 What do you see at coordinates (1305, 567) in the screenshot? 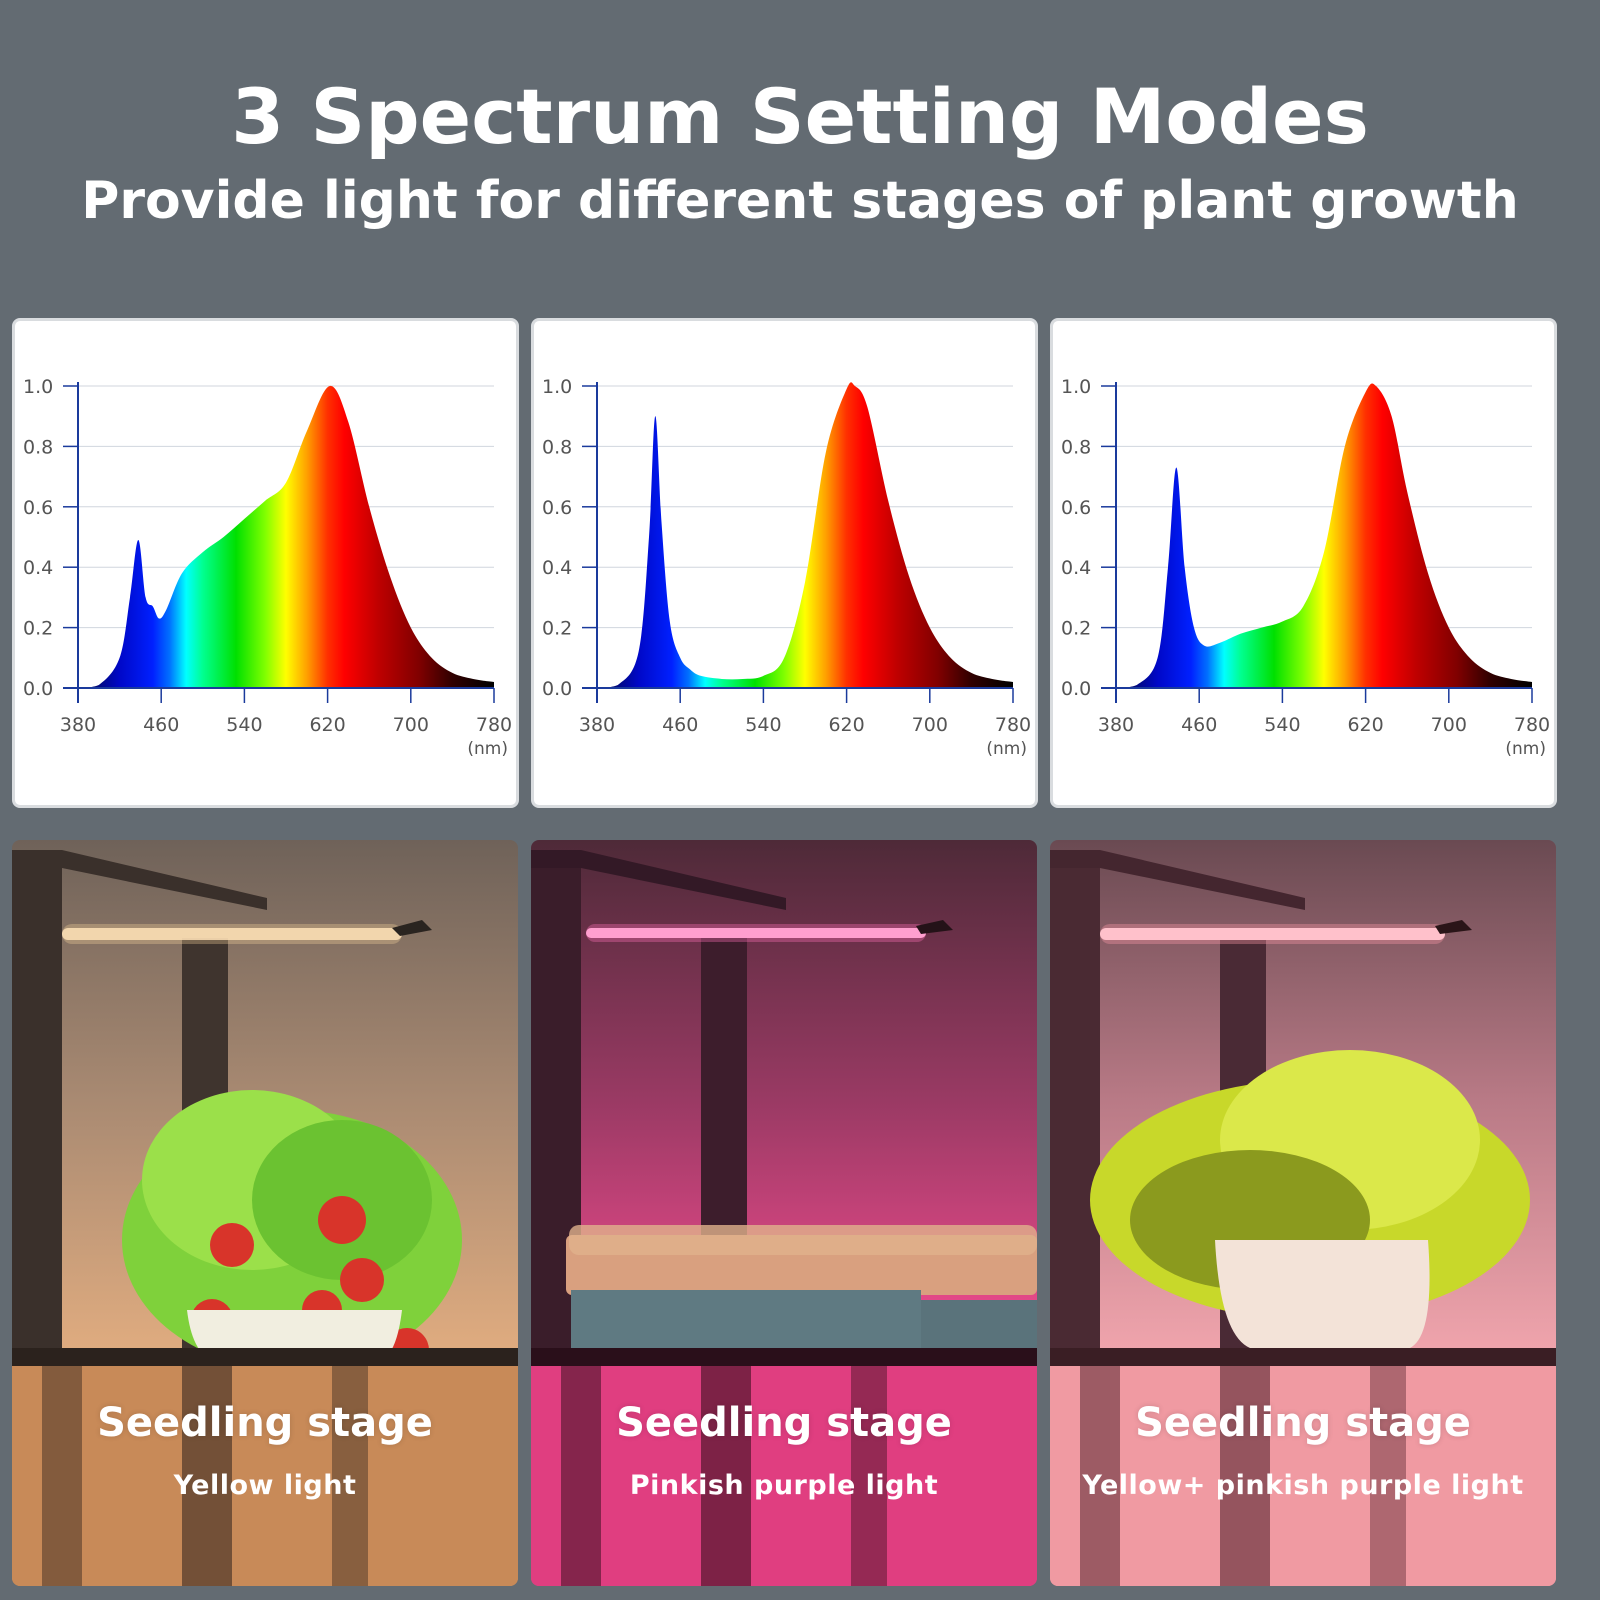
I see `spectrum-chart-3: 0.0 0.2 0.4 0.6 0.8 1.0 380 460 540 620 700 780 (nm)` at bounding box center [1305, 567].